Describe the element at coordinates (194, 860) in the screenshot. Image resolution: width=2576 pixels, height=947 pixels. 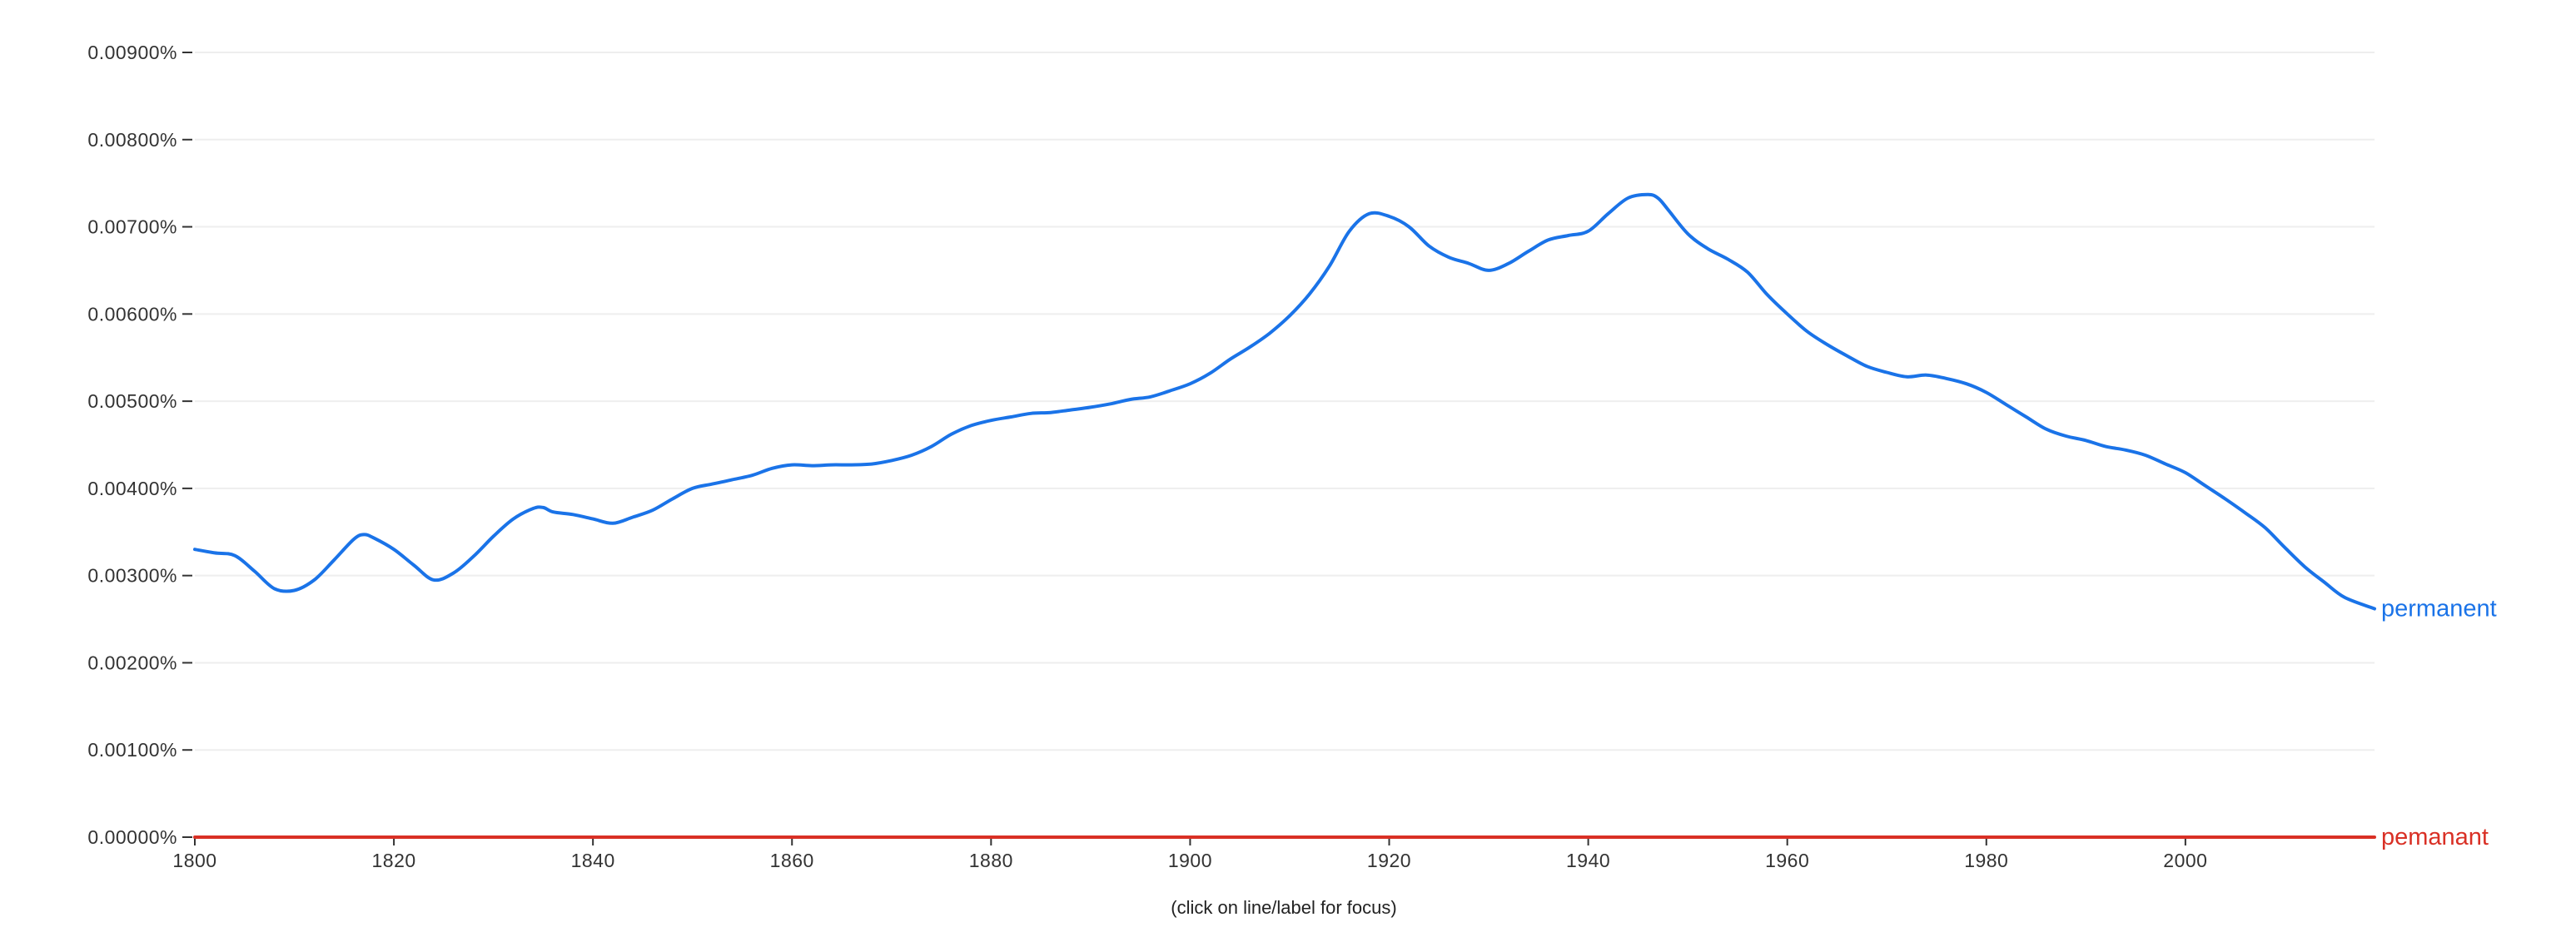
I see `x-tick-label: 1800` at that location.